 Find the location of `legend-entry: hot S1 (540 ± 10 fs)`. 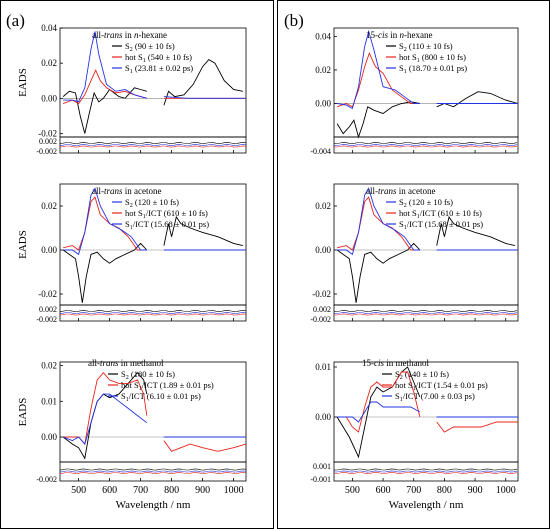

legend-entry: hot S1 (540 ± 10 fs) is located at coordinates (158, 58).